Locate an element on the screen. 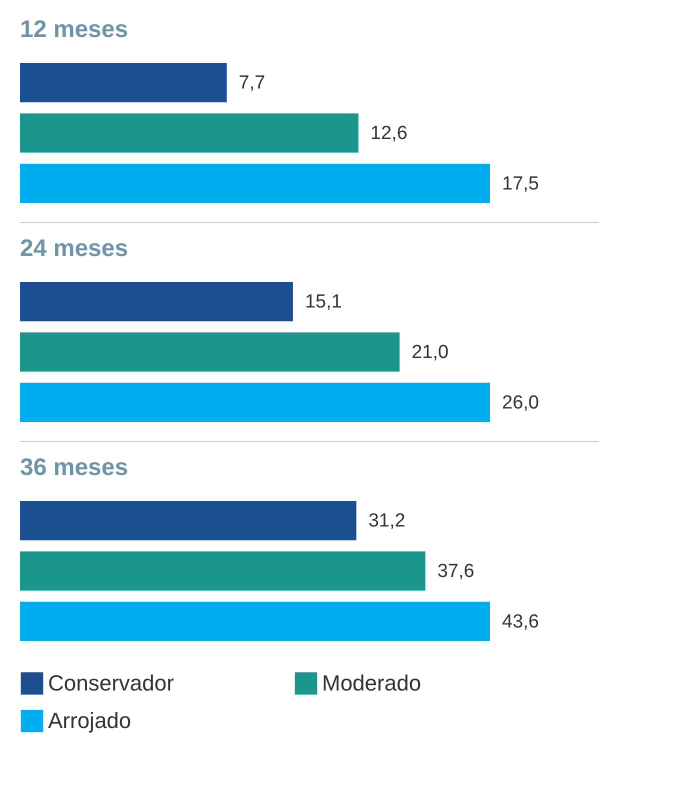 The image size is (681, 797). data-label: 15,1 is located at coordinates (323, 302).